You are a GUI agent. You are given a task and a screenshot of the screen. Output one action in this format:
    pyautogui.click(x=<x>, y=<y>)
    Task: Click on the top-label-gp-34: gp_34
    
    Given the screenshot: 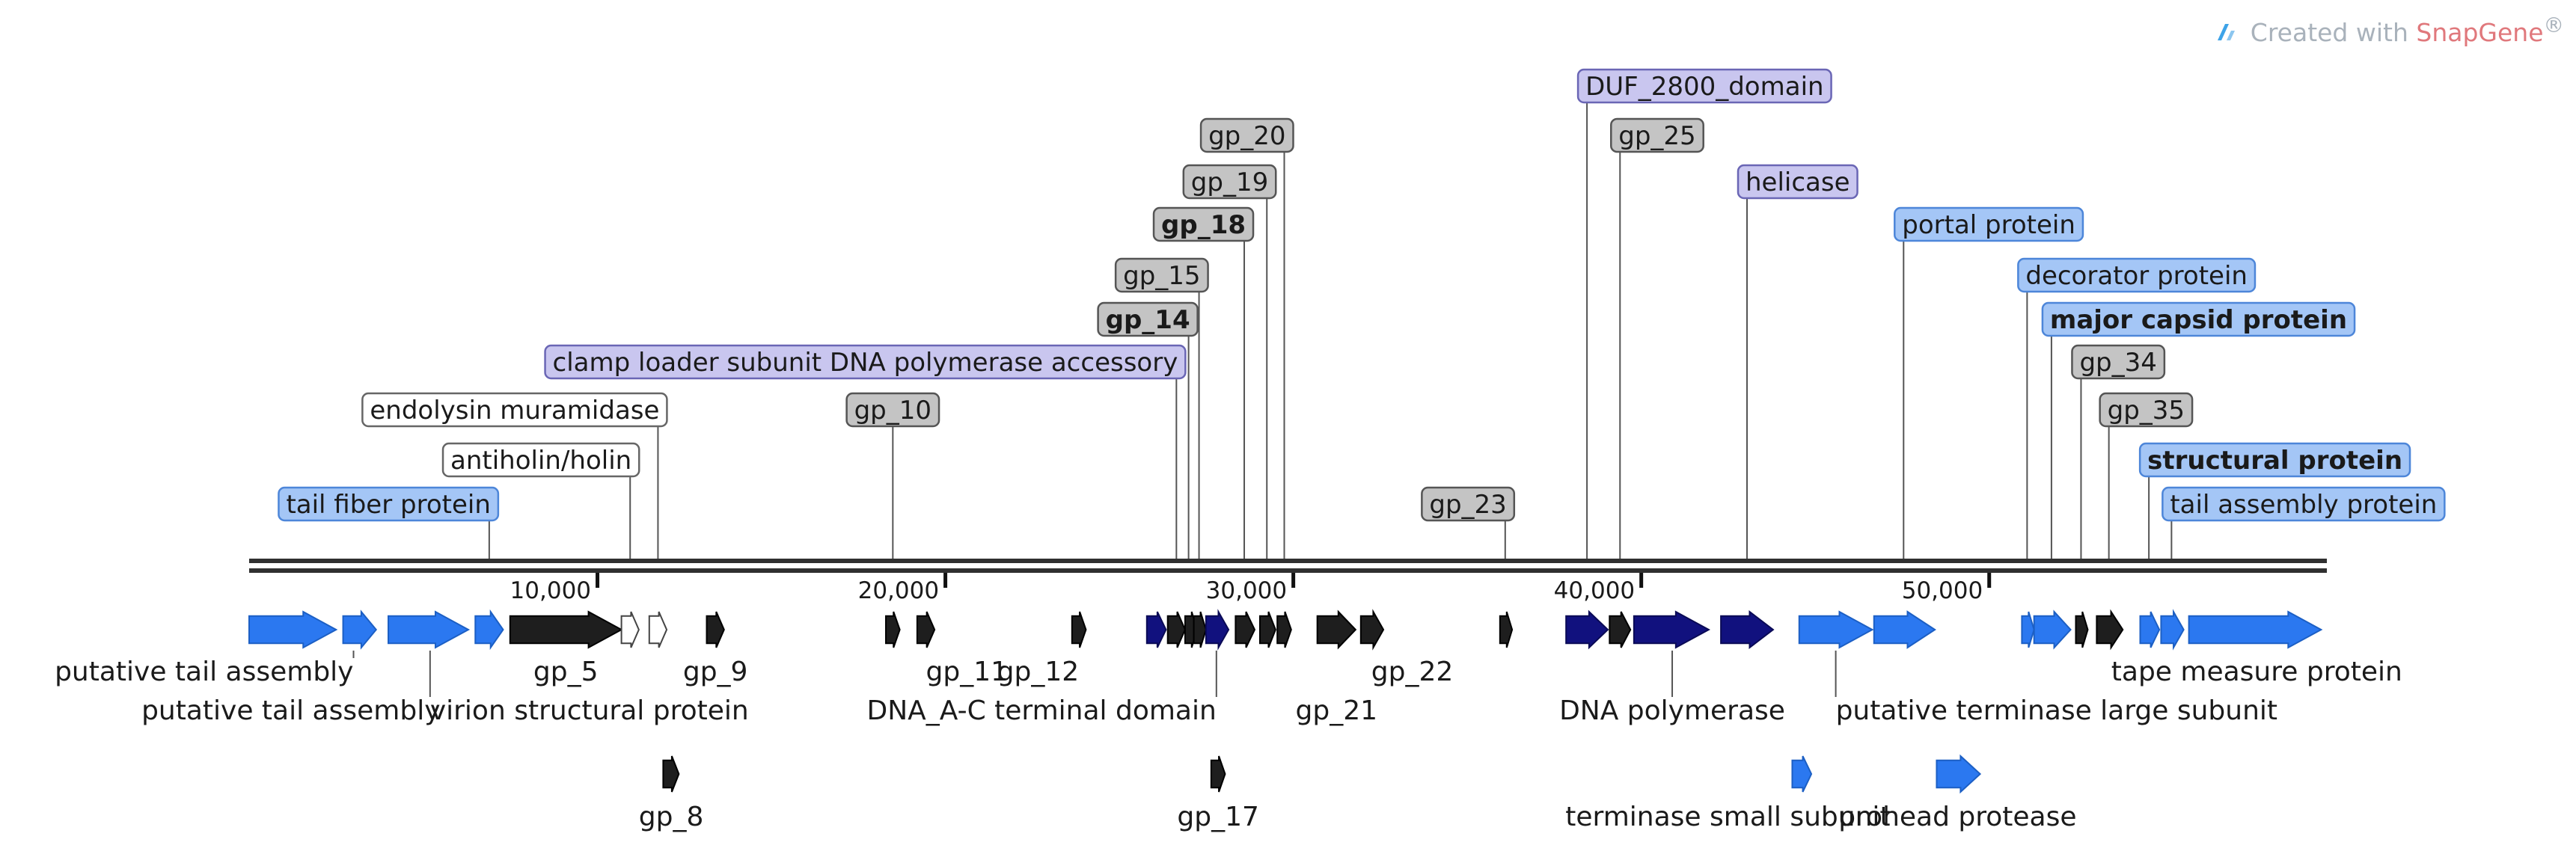 What is the action you would take?
    pyautogui.click(x=2118, y=362)
    